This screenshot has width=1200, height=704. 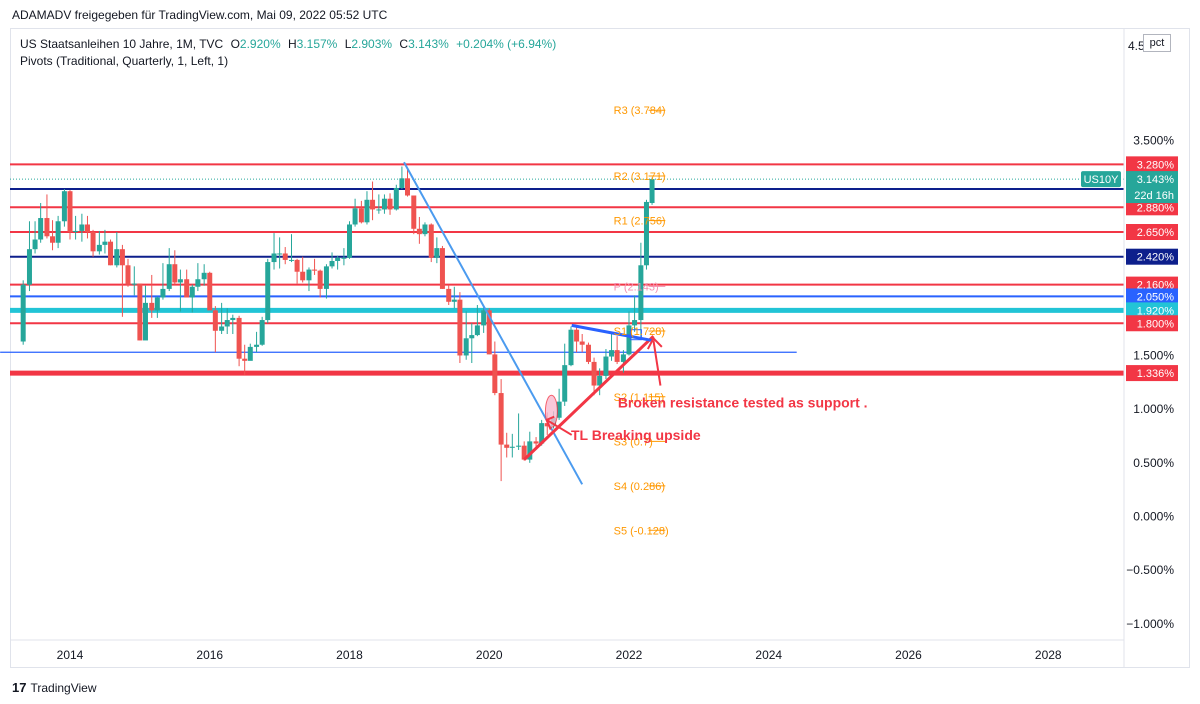 What do you see at coordinates (612, 332) in the screenshot?
I see `trendline-retest-line` at bounding box center [612, 332].